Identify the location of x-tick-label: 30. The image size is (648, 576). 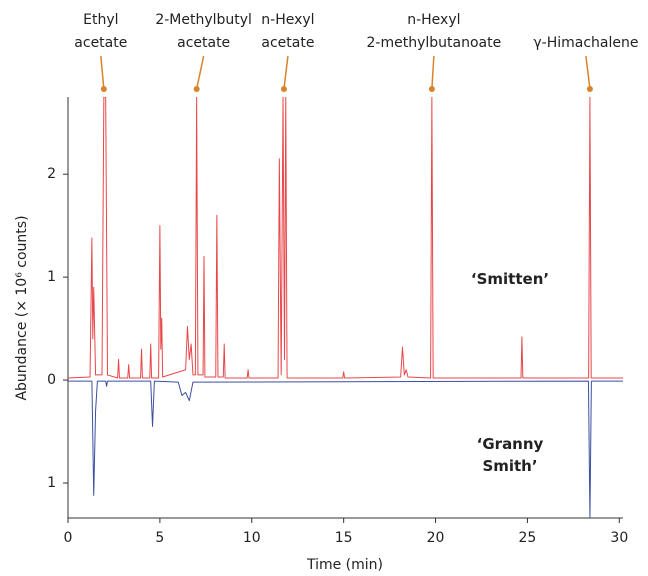
(619, 538).